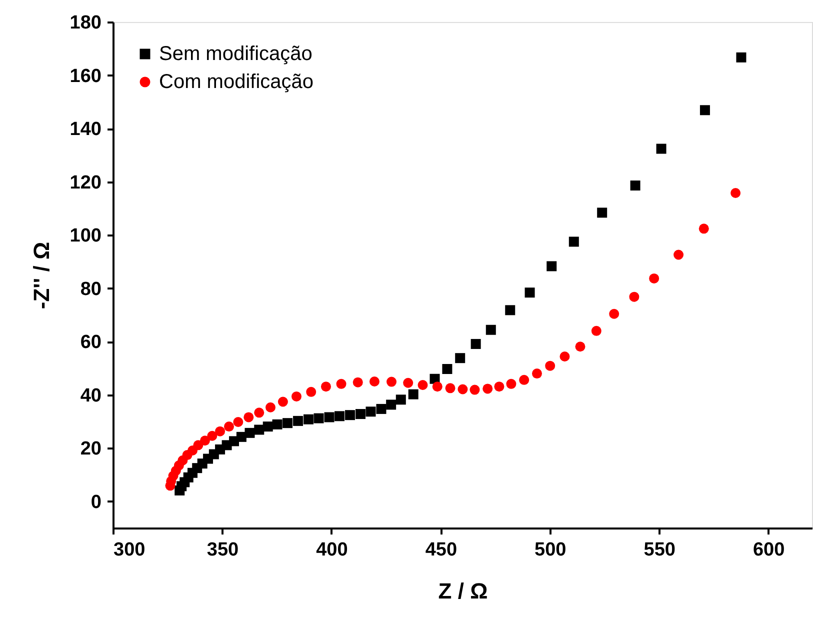 The height and width of the screenshot is (618, 813). What do you see at coordinates (91, 289) in the screenshot?
I see `y-tick-label: 80` at bounding box center [91, 289].